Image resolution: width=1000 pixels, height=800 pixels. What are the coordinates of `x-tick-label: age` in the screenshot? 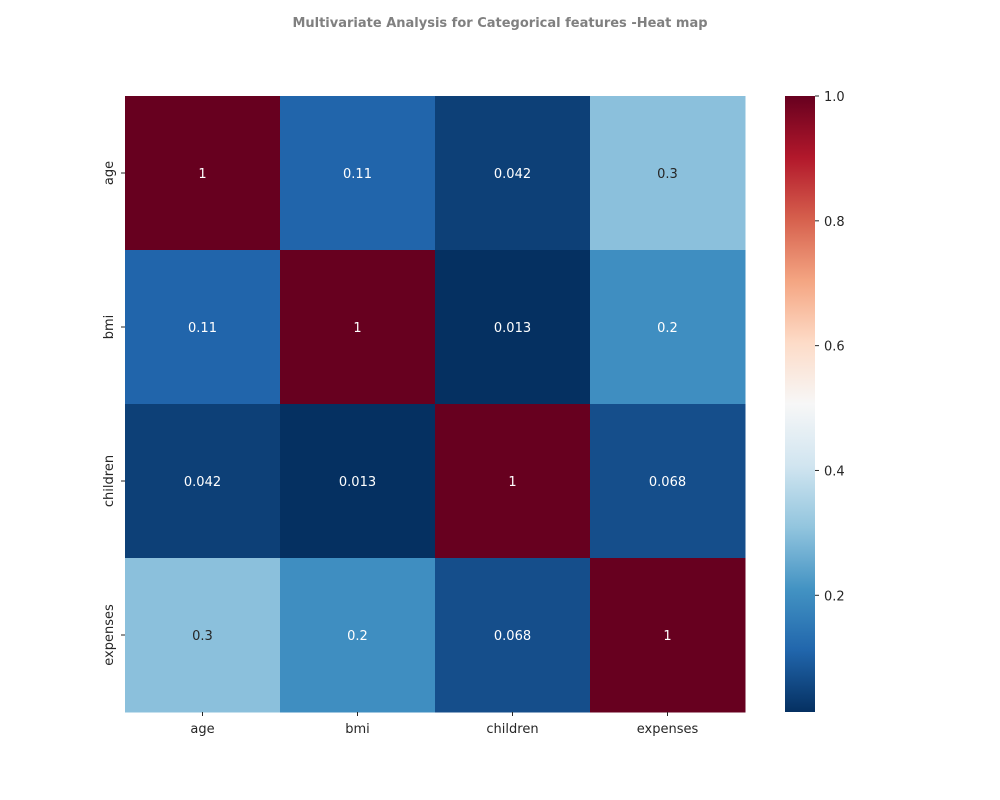 It's located at (202, 729).